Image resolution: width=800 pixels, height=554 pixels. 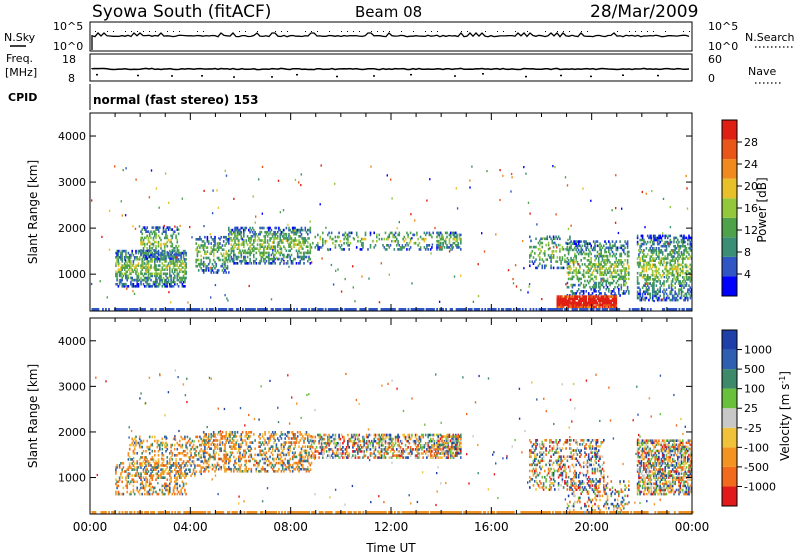 What do you see at coordinates (751, 186) in the screenshot?
I see `power-colorbar-tick-label: 20` at bounding box center [751, 186].